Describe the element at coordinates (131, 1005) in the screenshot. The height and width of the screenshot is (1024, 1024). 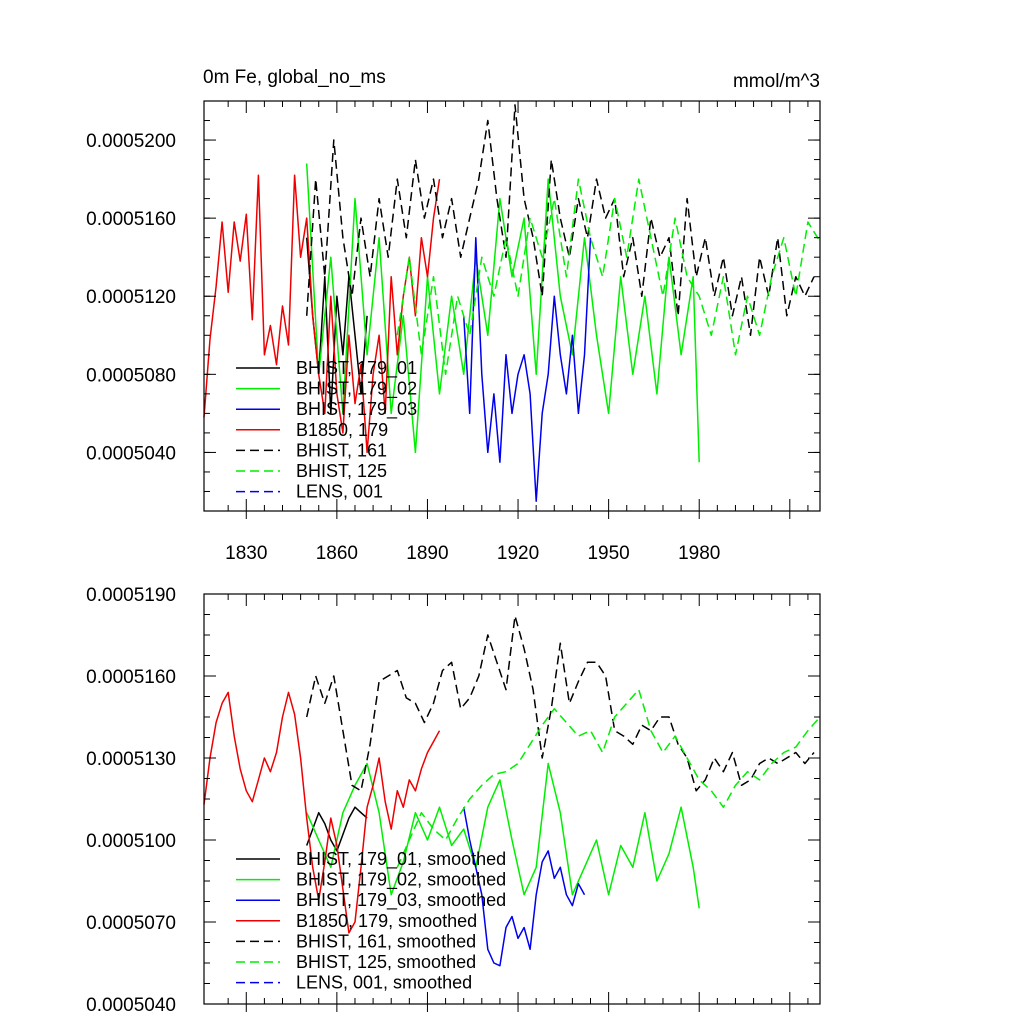
I see `bottom-ytick-label: 0.0005040` at that location.